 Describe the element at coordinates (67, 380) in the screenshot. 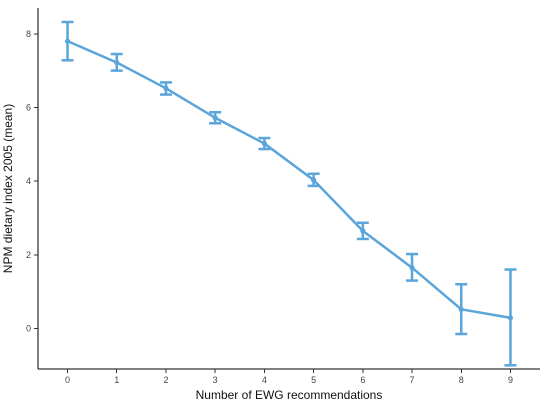

I see `x-tick-label: 0` at that location.